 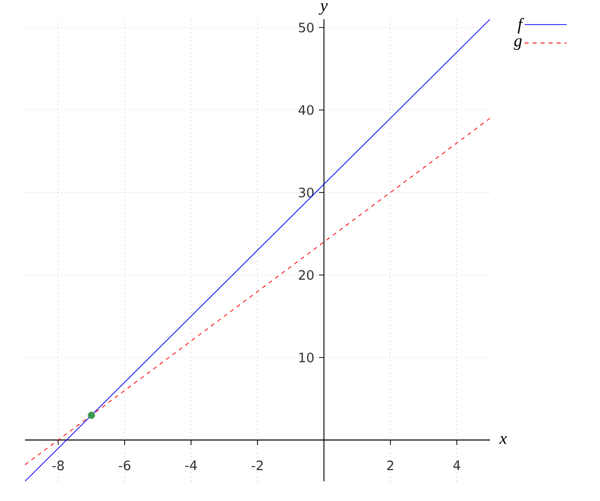 What do you see at coordinates (521, 26) in the screenshot?
I see `legend-label: f` at bounding box center [521, 26].